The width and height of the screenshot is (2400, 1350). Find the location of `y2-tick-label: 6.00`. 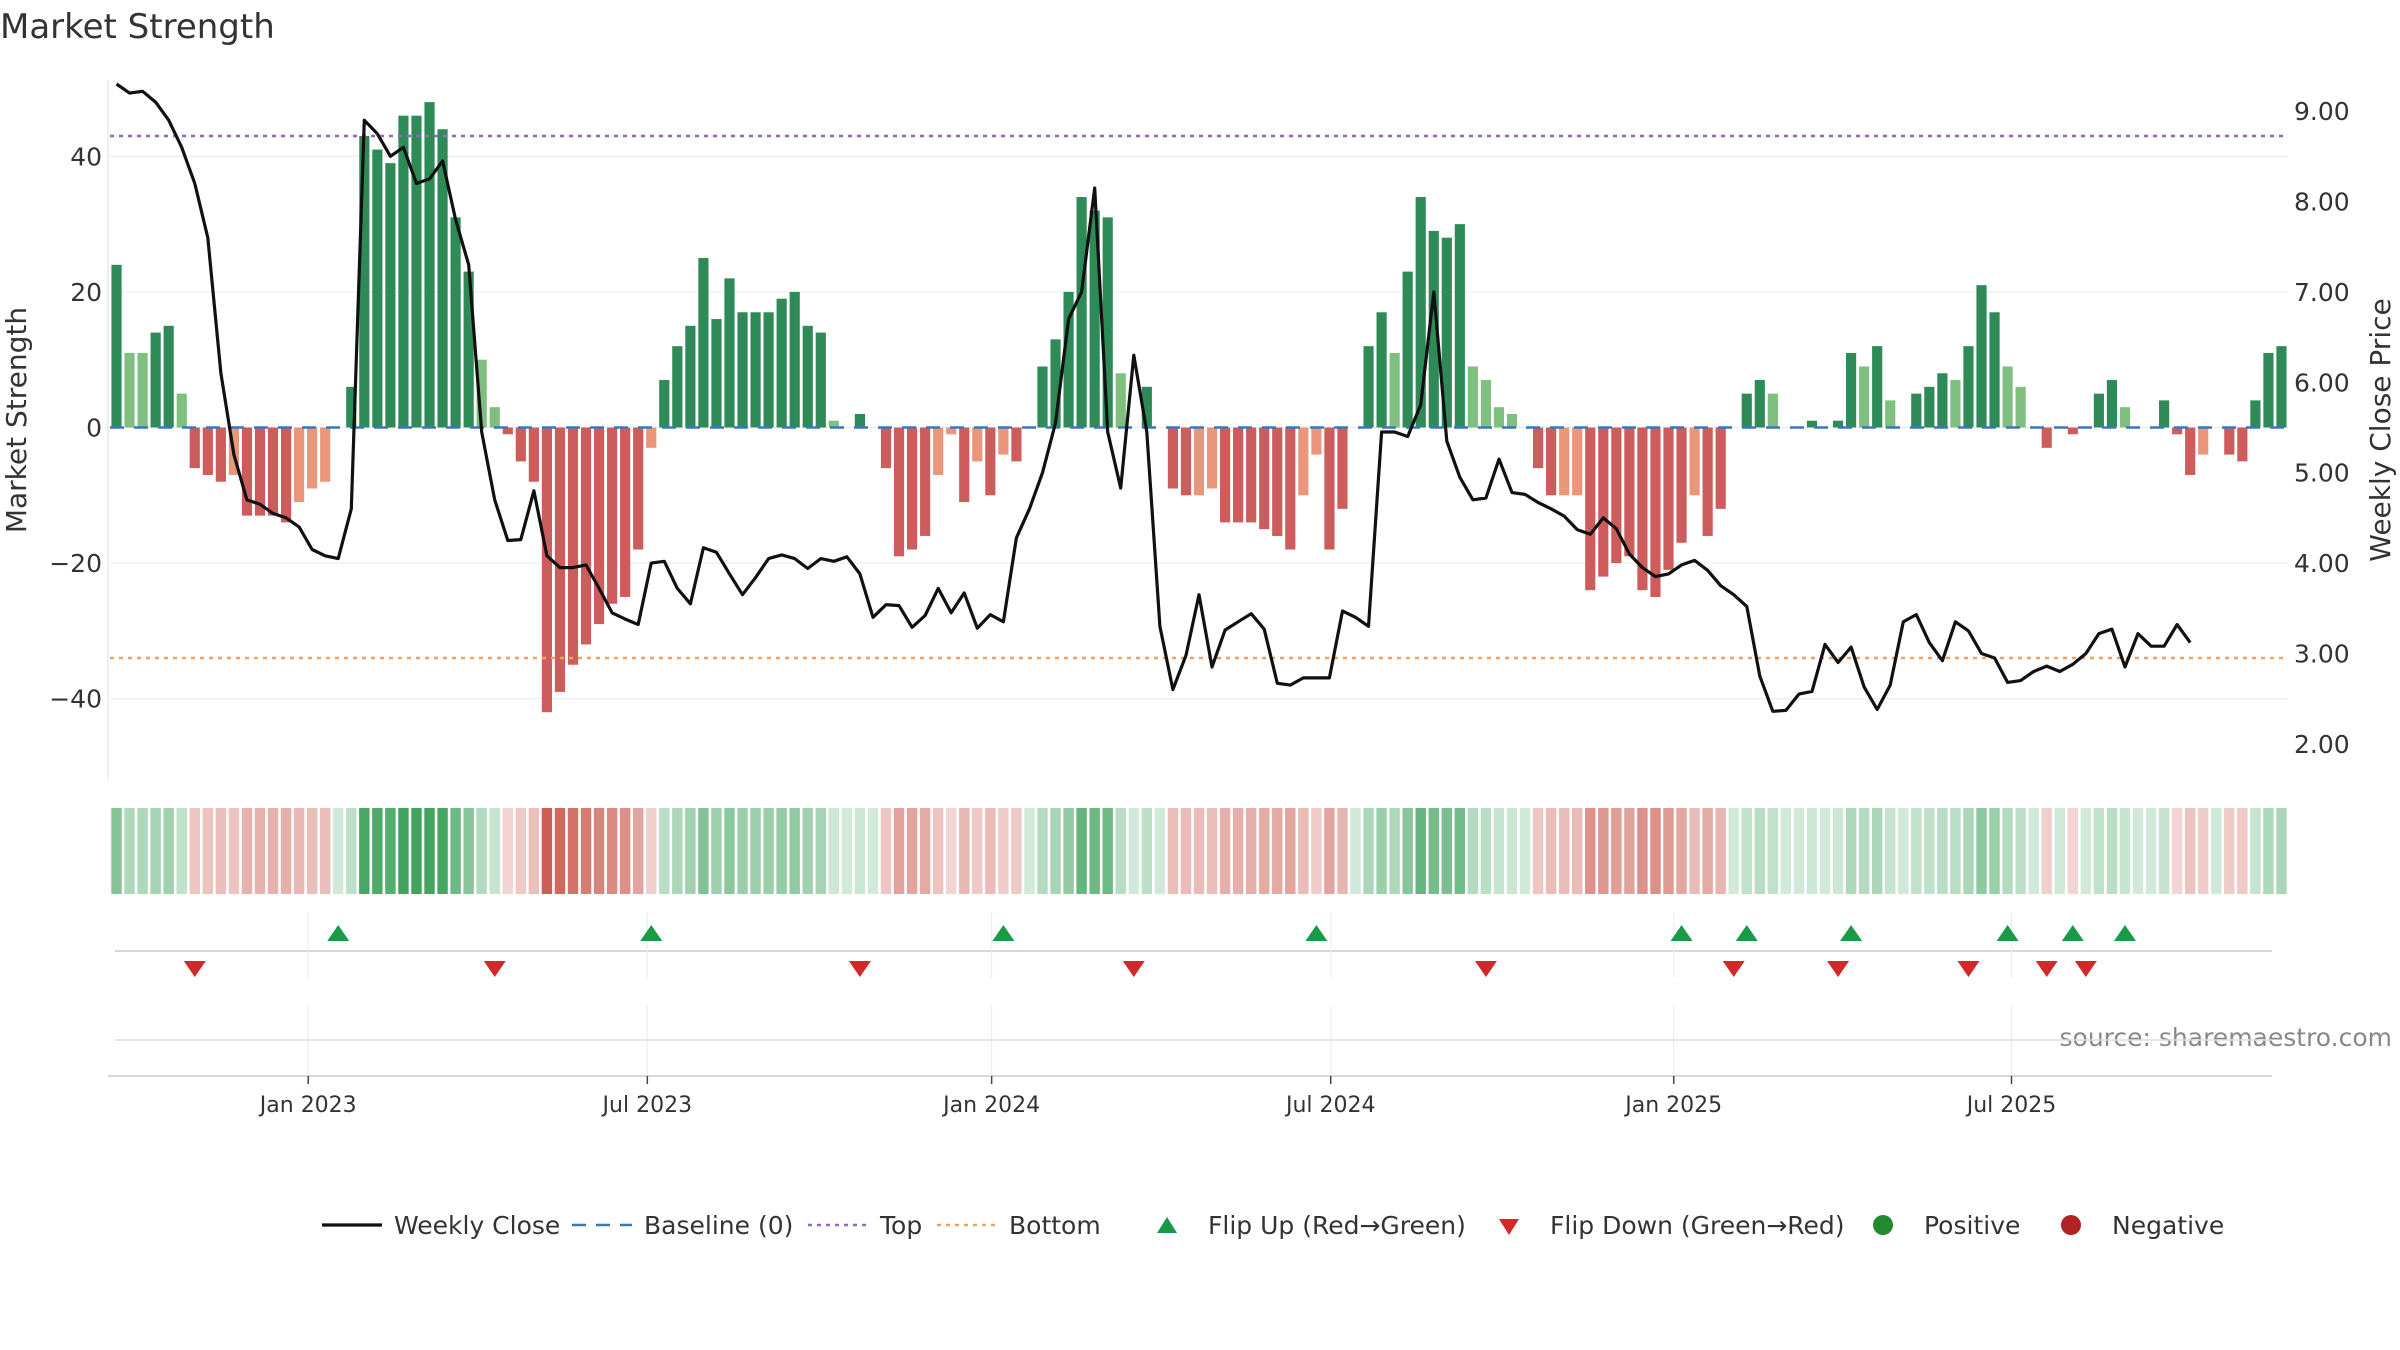

y2-tick-label: 6.00 is located at coordinates (2322, 382).